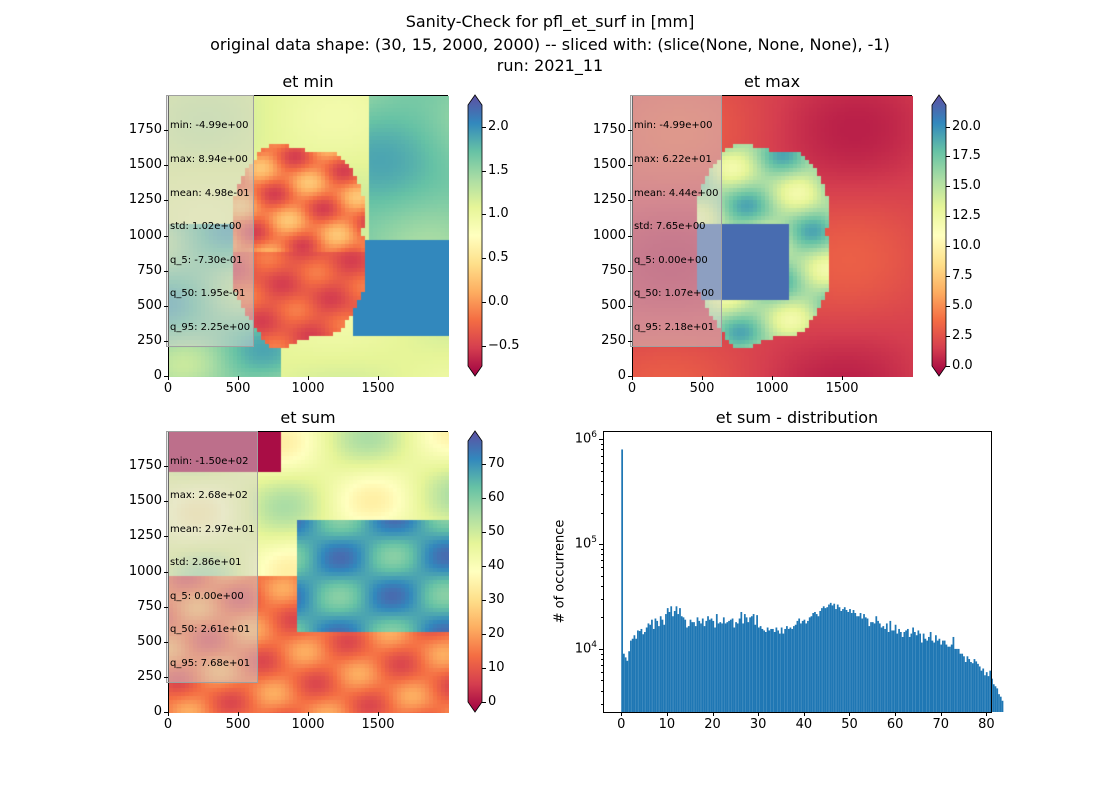  Describe the element at coordinates (585, 438) in the screenshot. I see `distribution-y-tick-label: 106` at that location.